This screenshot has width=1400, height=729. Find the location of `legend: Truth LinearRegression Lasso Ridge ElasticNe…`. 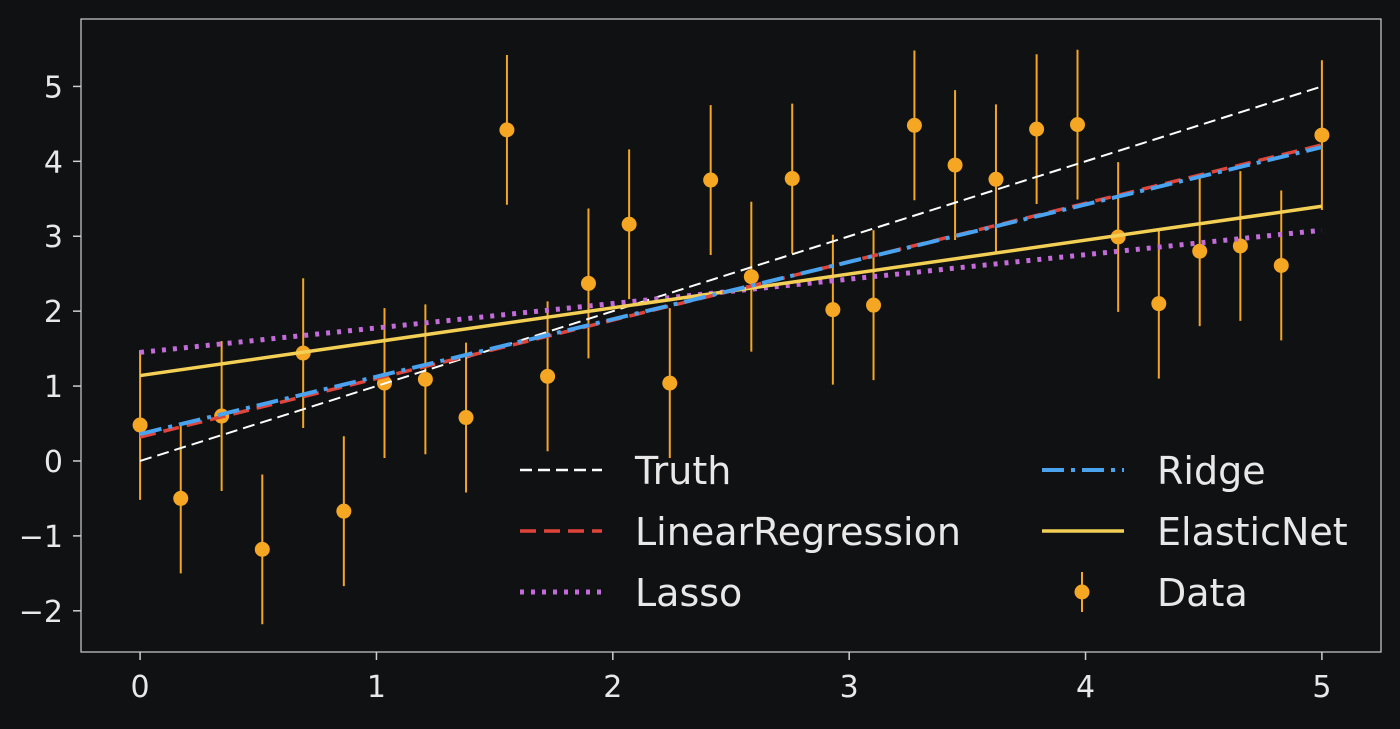

legend: Truth LinearRegression Lasso Ridge ElasticNe… is located at coordinates (934, 532).